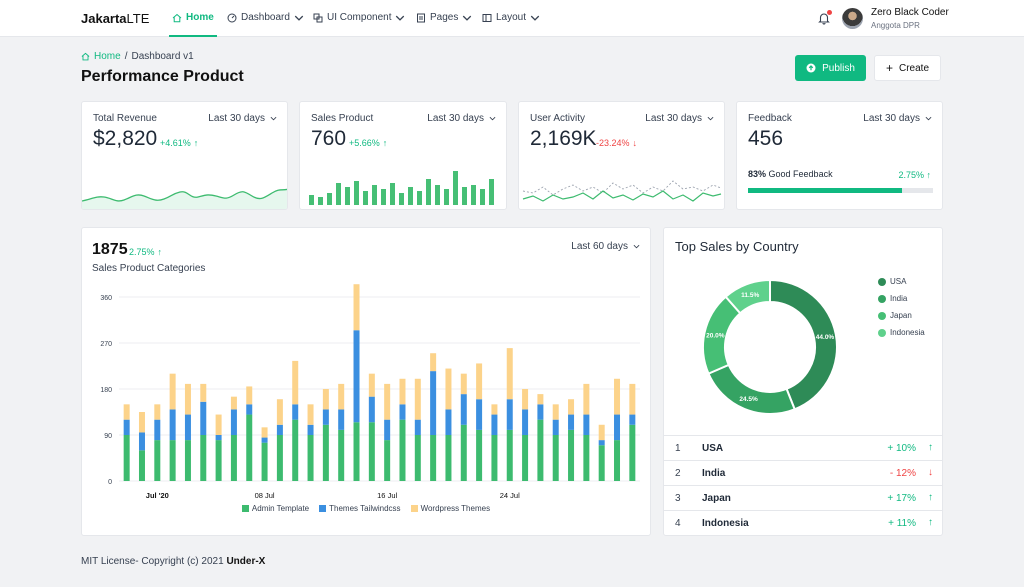 The image size is (1024, 587). I want to click on breadcrumb-home: Home, so click(107, 56).